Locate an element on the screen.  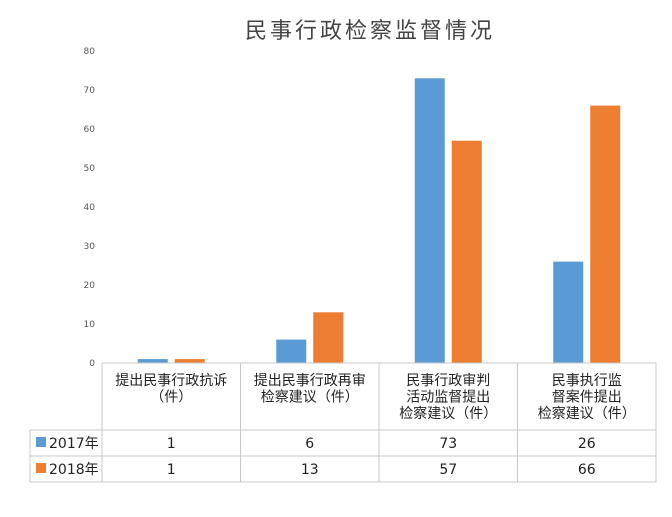
category-label: 提出民事行政再审检察建议（件） is located at coordinates (310, 389).